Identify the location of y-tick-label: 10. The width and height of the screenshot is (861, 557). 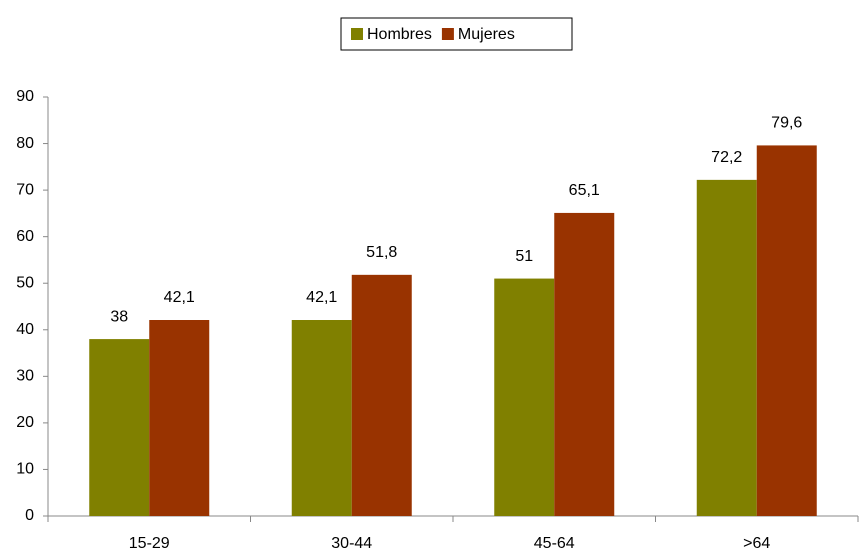
(25, 469).